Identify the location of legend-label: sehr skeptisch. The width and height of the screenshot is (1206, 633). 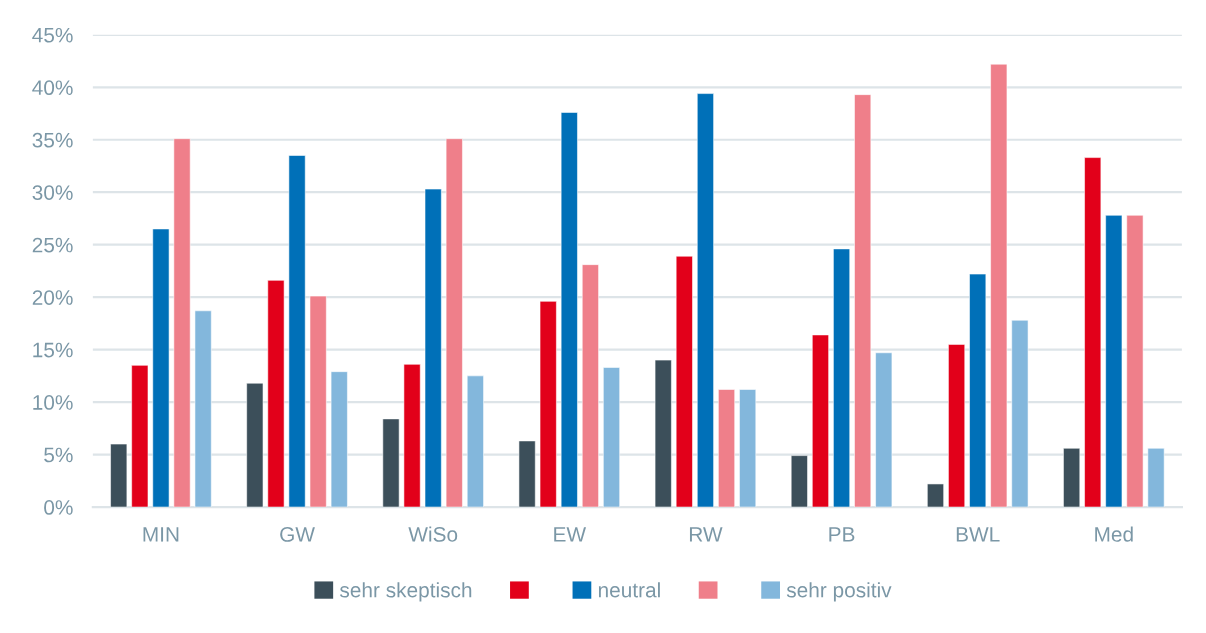
(405, 592).